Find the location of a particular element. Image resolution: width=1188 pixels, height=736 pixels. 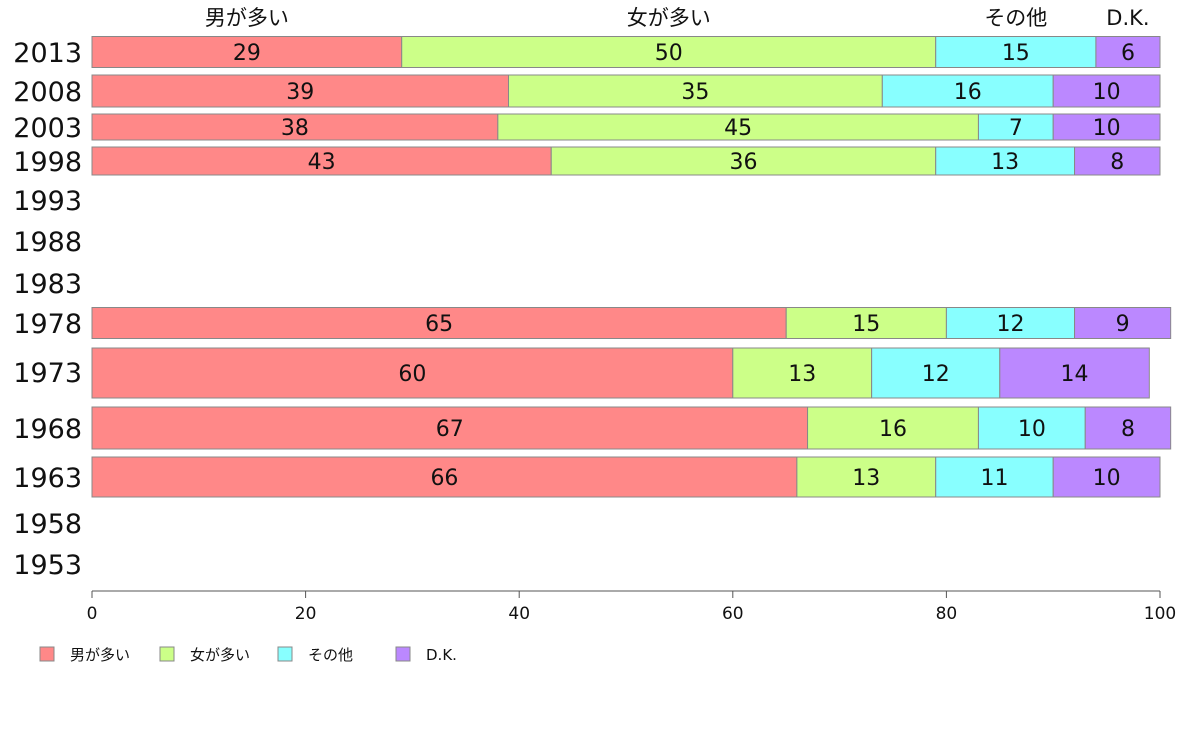

bar-value-1978-series-2: 12 is located at coordinates (1010, 324).